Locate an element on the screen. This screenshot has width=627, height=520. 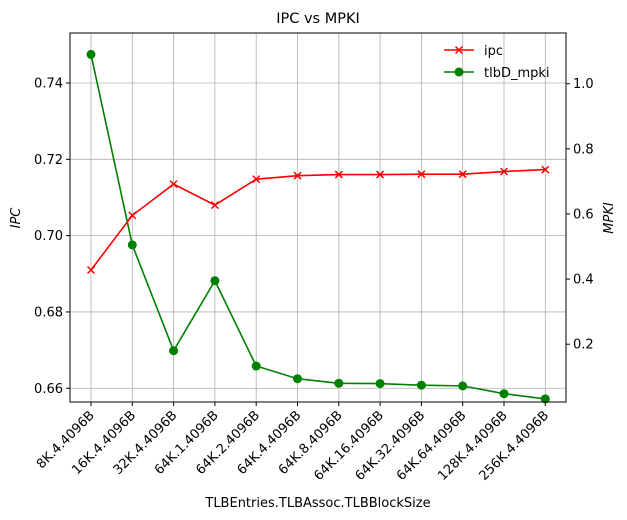
y-right-tick-label: 0.8 is located at coordinates (583, 149).